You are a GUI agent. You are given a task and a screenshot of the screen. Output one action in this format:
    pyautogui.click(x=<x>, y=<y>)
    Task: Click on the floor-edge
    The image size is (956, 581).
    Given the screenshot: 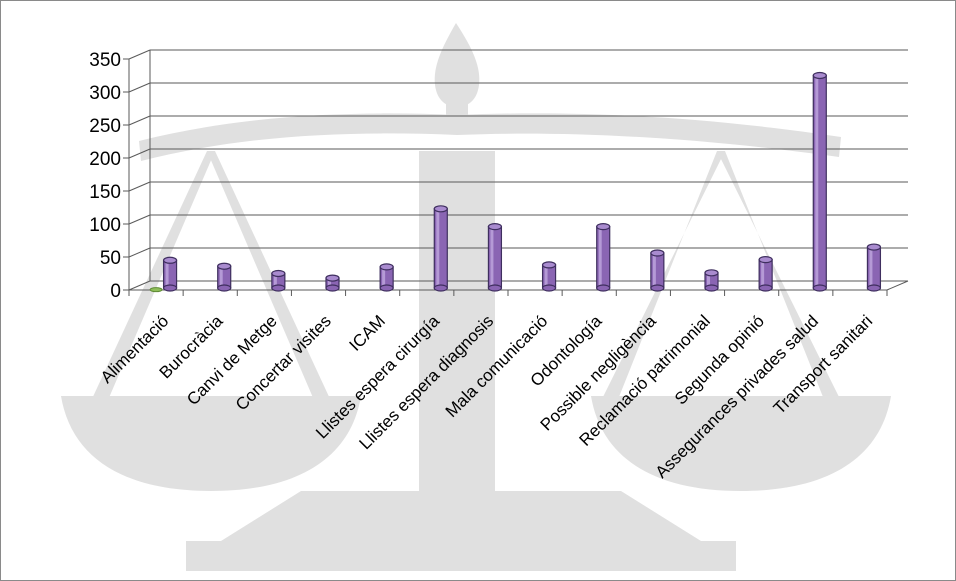 What is the action you would take?
    pyautogui.click(x=897, y=285)
    